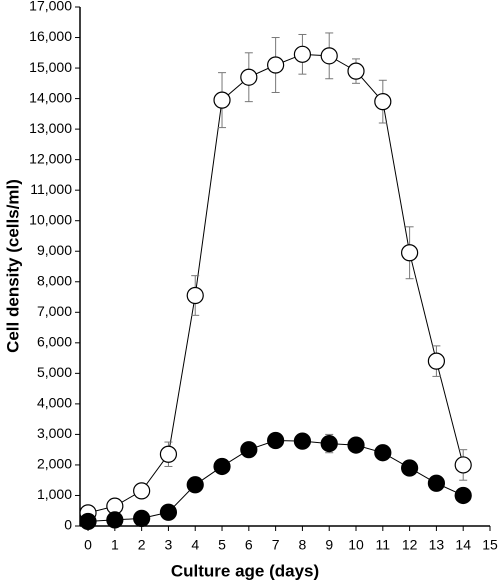 The image size is (500, 584). Describe the element at coordinates (169, 545) in the screenshot. I see `x-tick-label: 3` at that location.